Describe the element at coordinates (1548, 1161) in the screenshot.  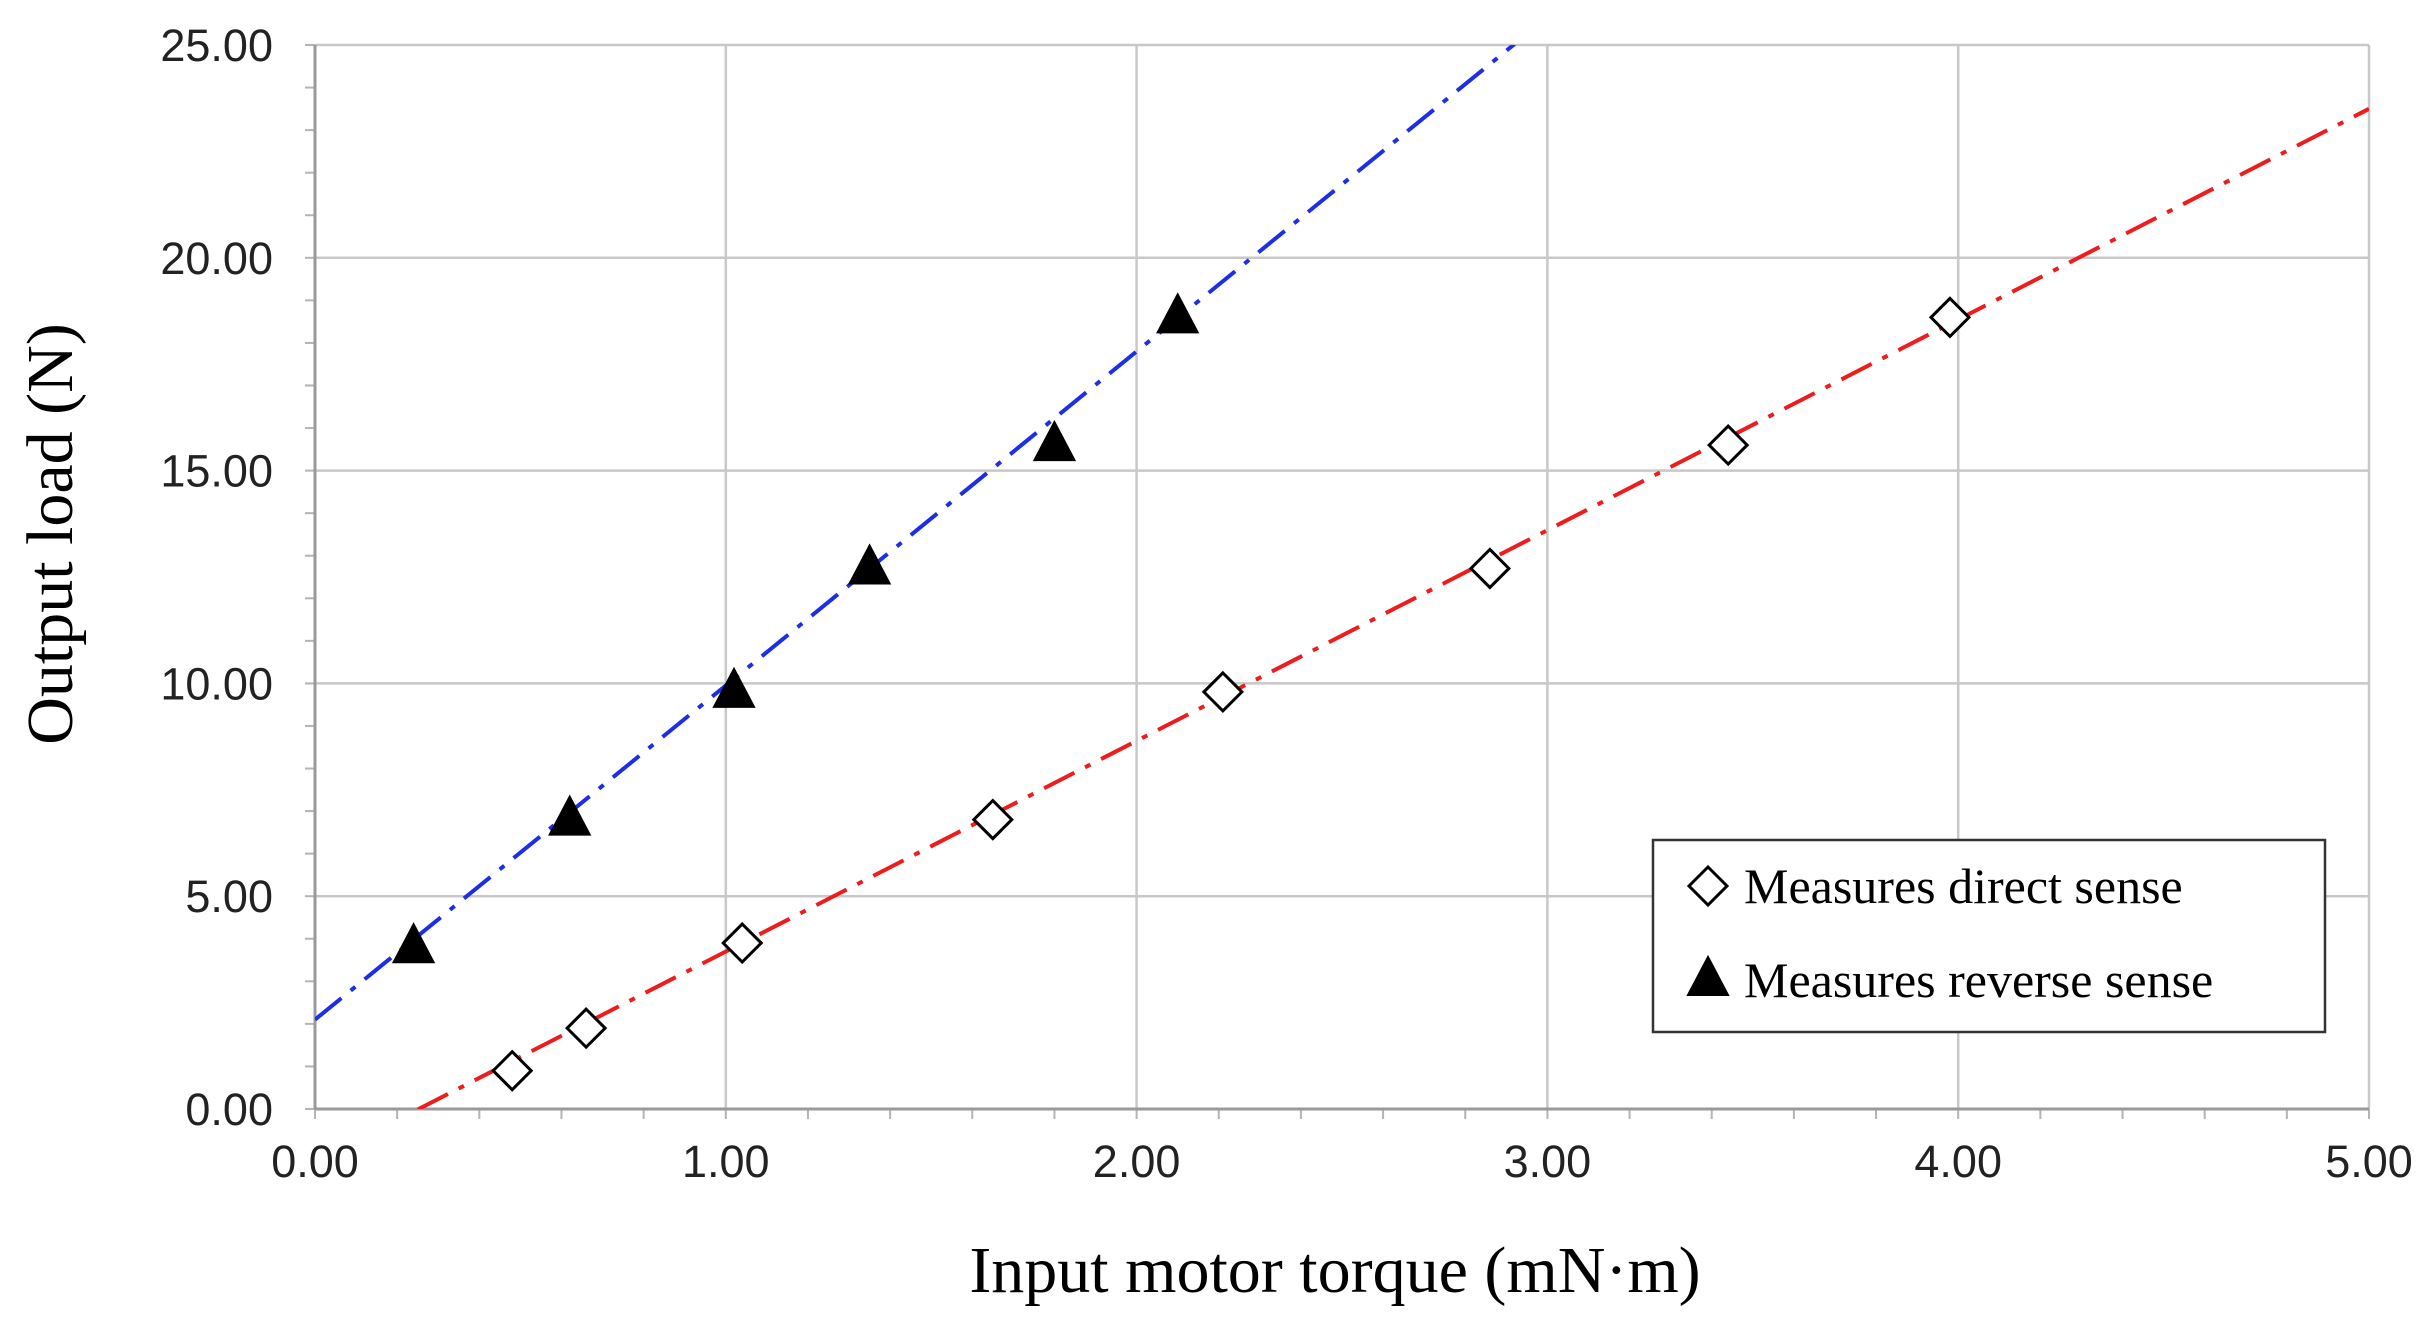
I see `x-tick-label: 3.00` at that location.